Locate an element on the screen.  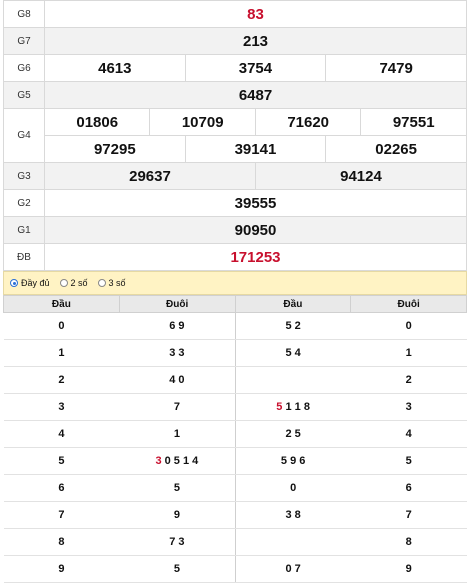
digits: 4 is located at coordinates (61, 434).